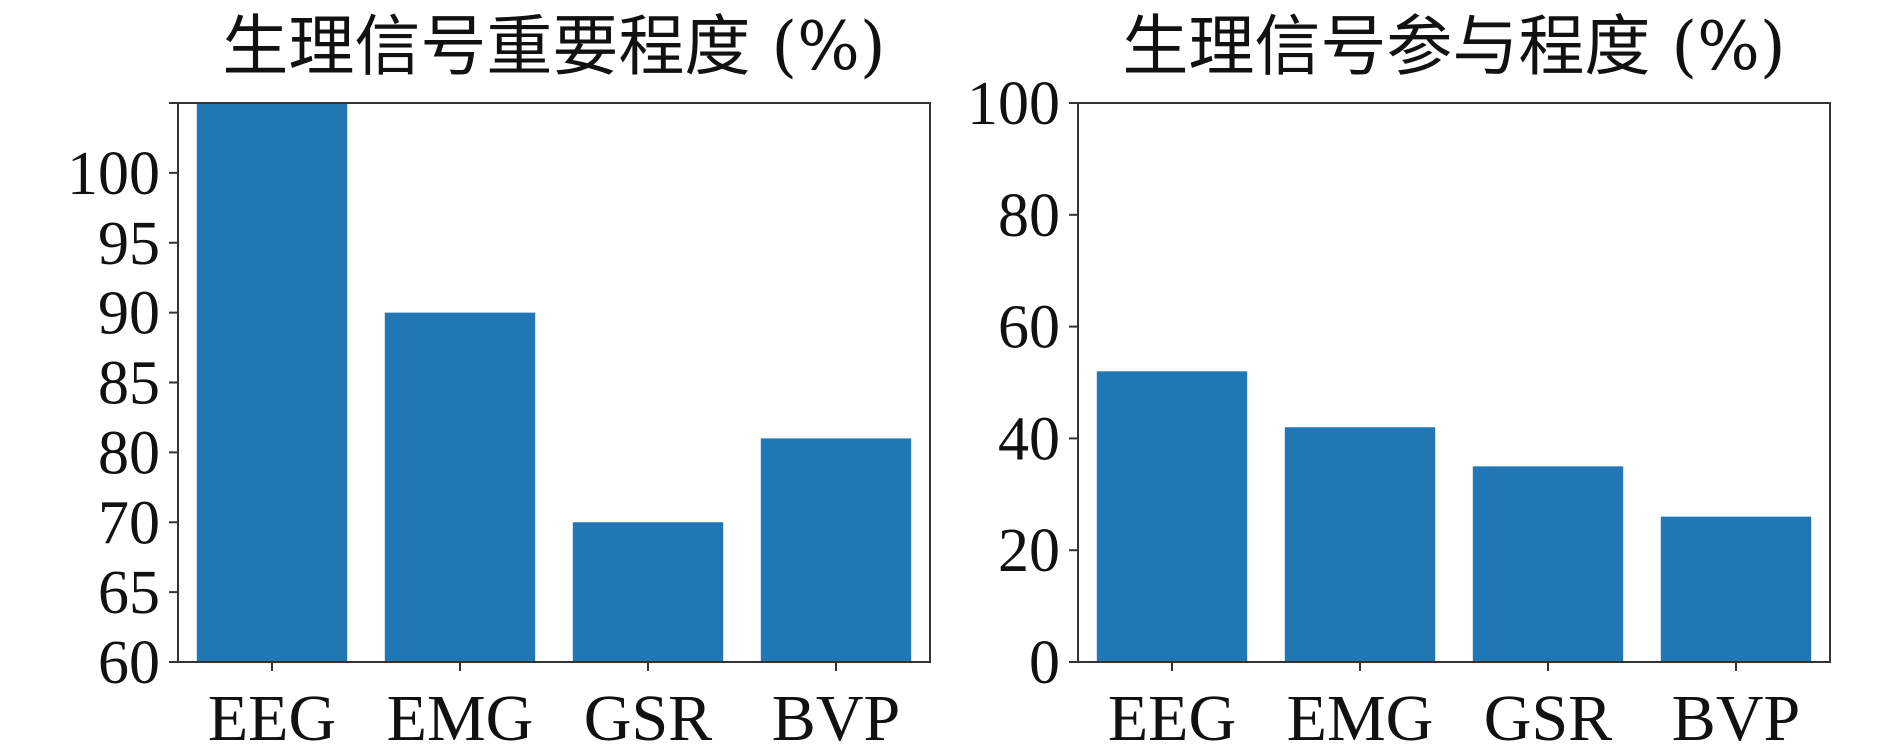 The image size is (1890, 751). I want to click on y-tick-label: 85, so click(129, 384).